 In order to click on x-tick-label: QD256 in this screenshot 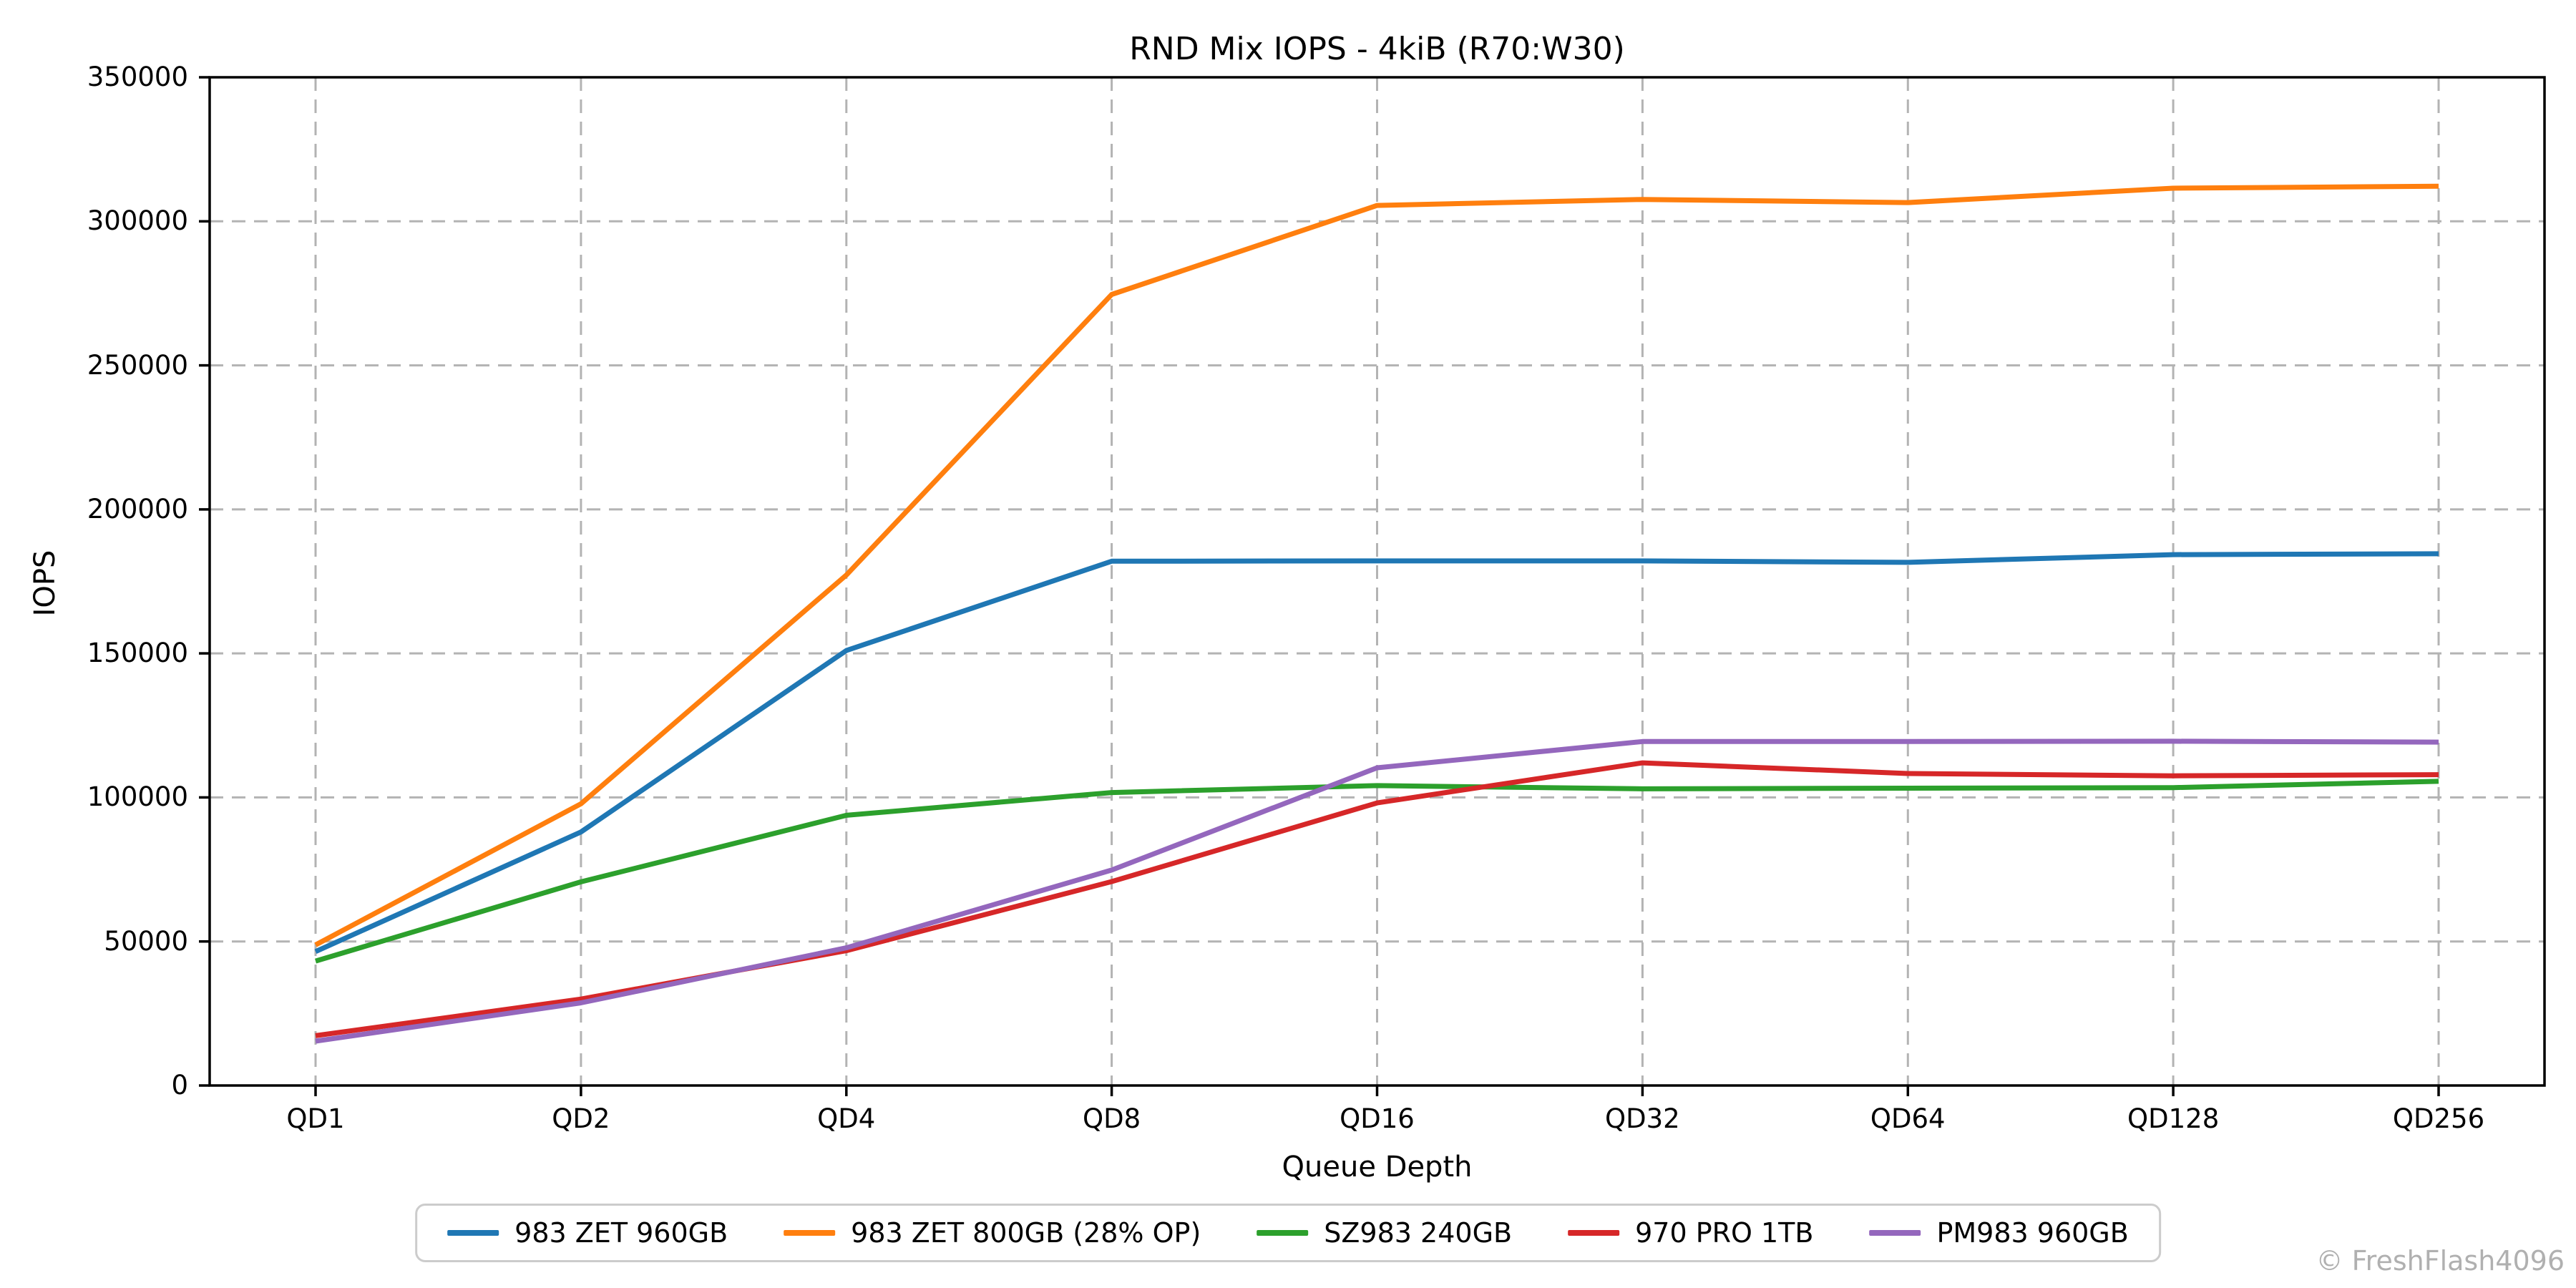, I will do `click(2438, 1118)`.